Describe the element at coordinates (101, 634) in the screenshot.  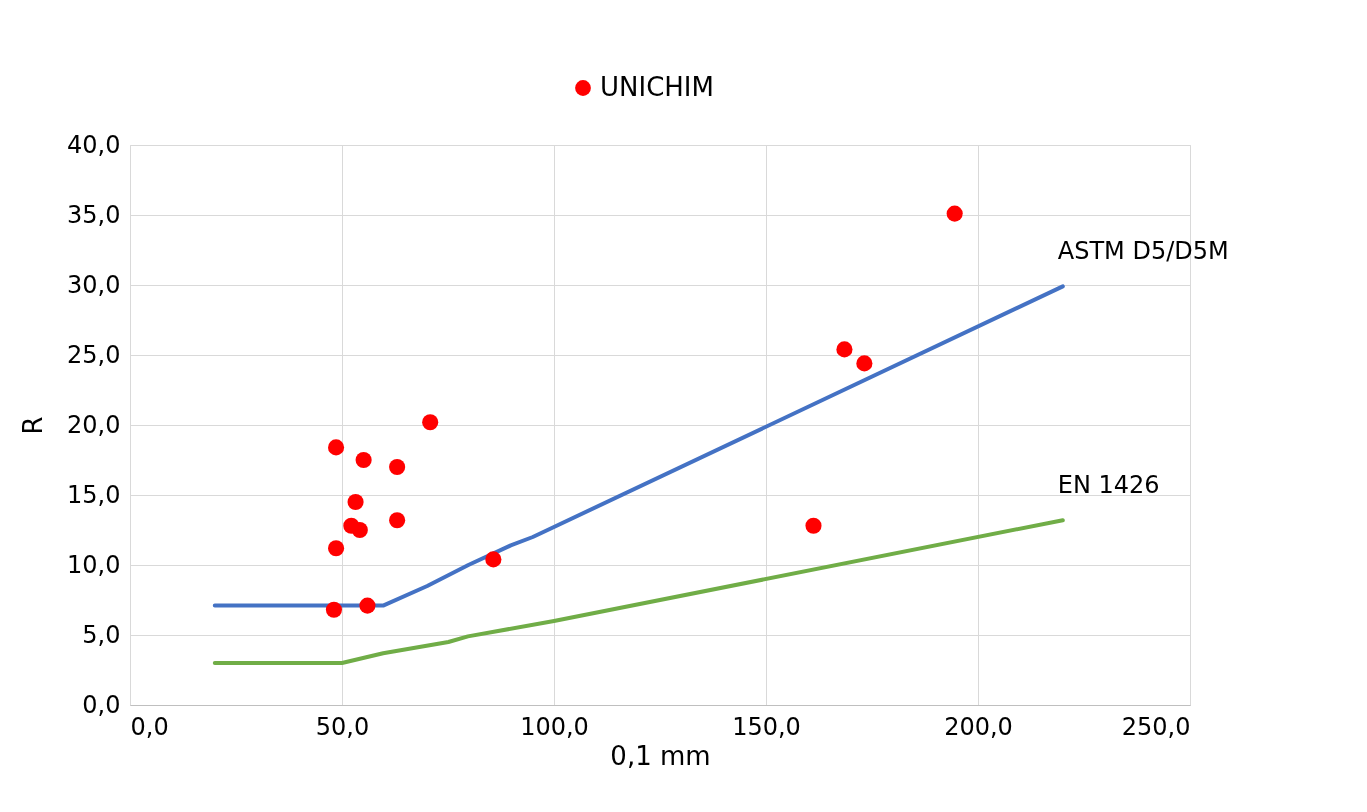
I see `y-tick-label: 5,0` at that location.